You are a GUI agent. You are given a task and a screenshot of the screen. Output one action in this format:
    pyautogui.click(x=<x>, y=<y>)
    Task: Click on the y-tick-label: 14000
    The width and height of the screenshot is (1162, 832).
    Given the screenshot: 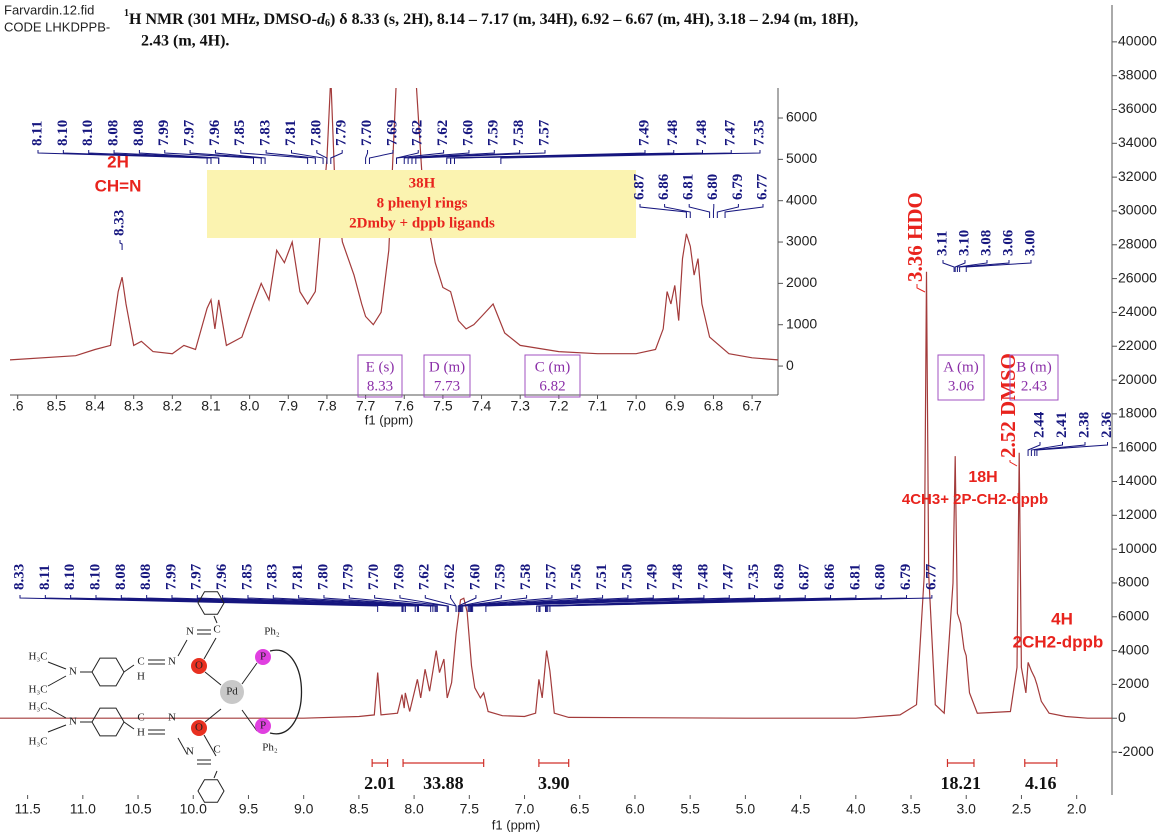 What is the action you would take?
    pyautogui.click(x=1137, y=480)
    